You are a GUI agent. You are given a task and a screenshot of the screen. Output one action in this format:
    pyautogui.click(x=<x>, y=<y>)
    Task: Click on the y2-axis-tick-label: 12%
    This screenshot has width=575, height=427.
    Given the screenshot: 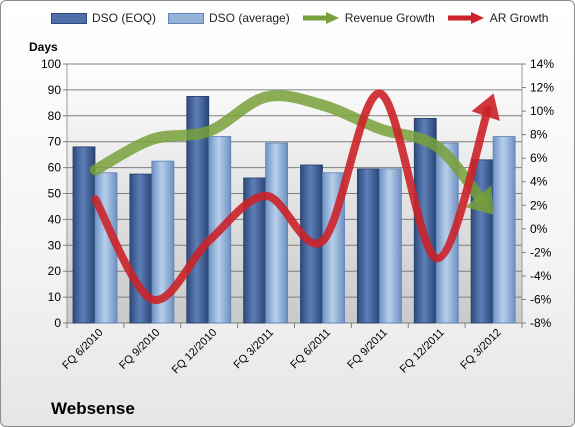 What is the action you would take?
    pyautogui.click(x=542, y=88)
    